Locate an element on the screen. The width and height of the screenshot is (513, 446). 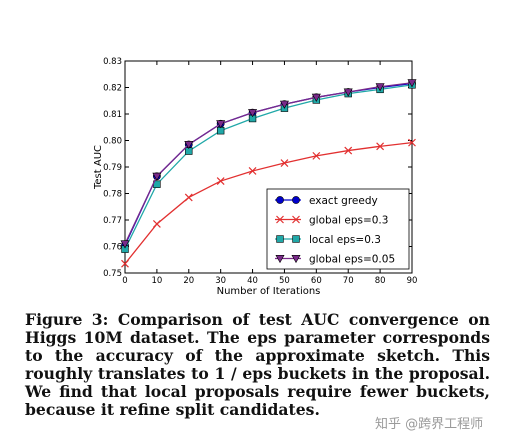
y-tick-label: 0.80 is located at coordinates (112, 142).